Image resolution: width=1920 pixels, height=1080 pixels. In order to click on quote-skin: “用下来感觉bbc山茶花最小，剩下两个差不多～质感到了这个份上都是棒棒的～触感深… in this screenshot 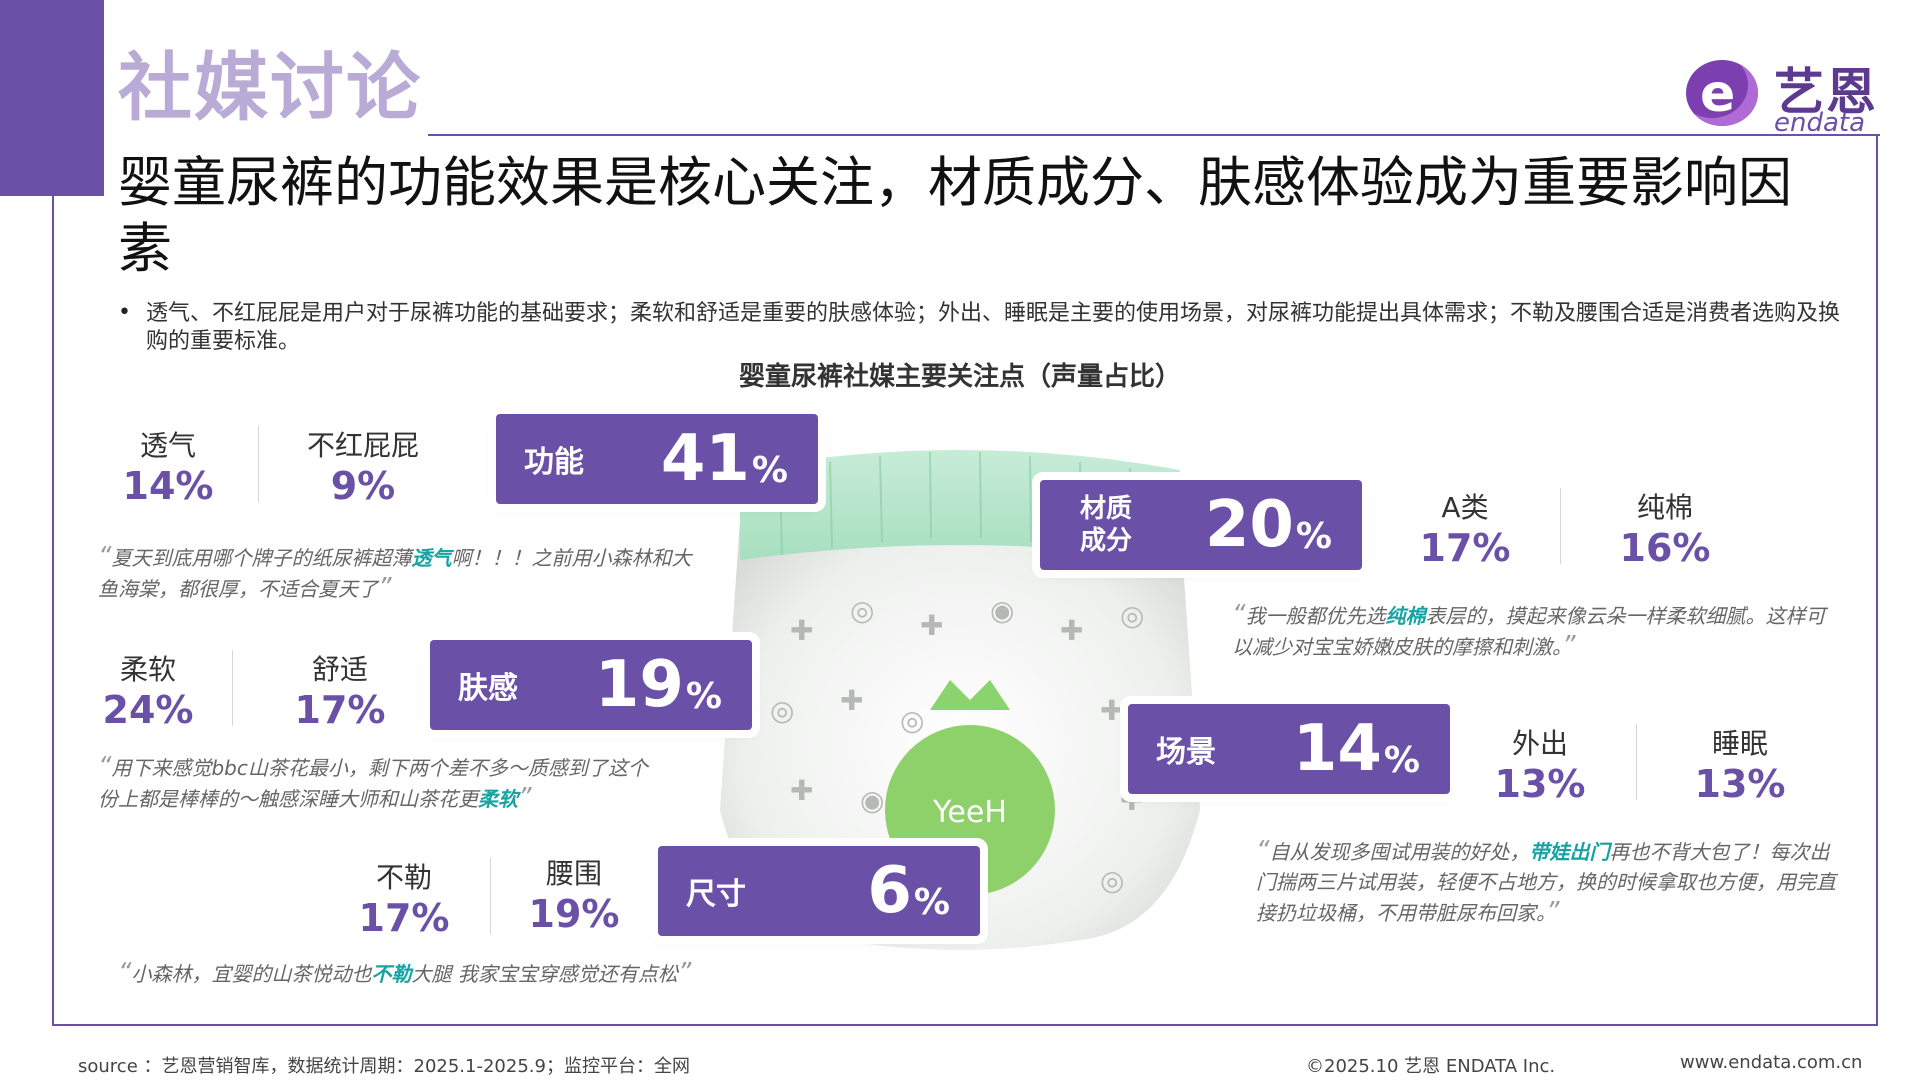, I will do `click(373, 782)`.